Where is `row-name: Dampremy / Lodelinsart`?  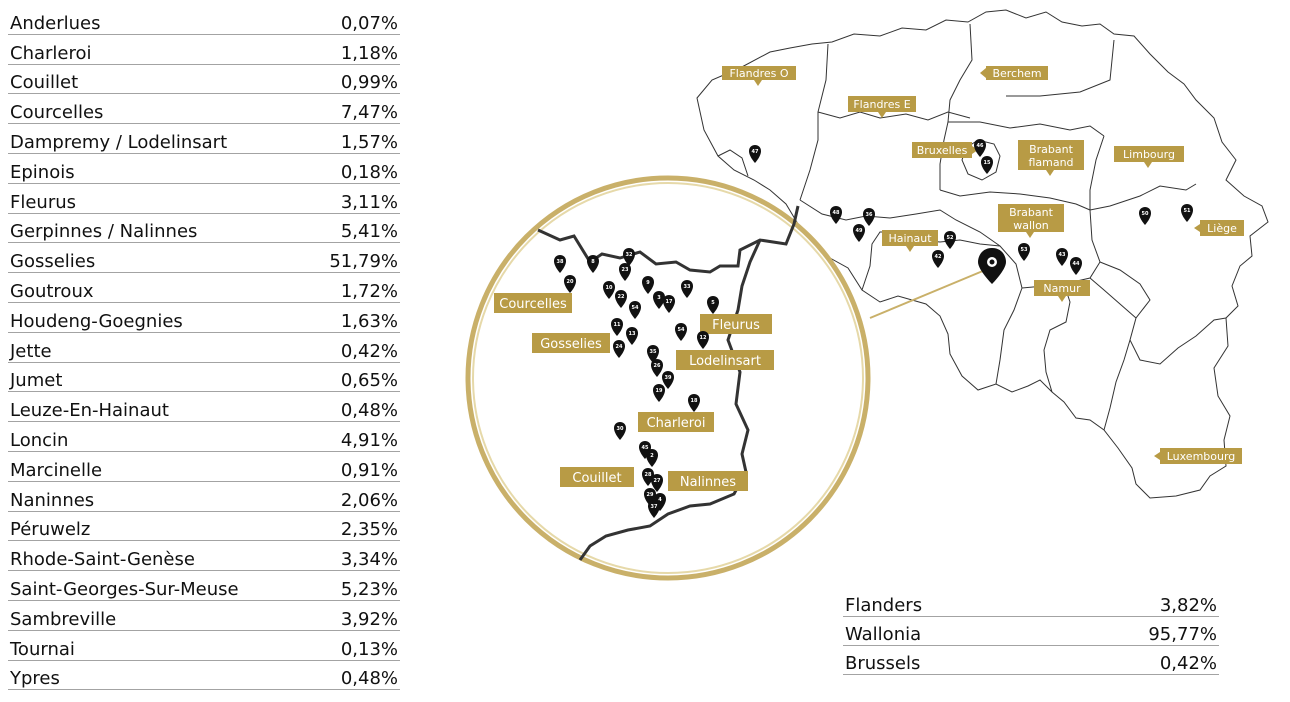 row-name: Dampremy / Lodelinsart is located at coordinates (119, 142).